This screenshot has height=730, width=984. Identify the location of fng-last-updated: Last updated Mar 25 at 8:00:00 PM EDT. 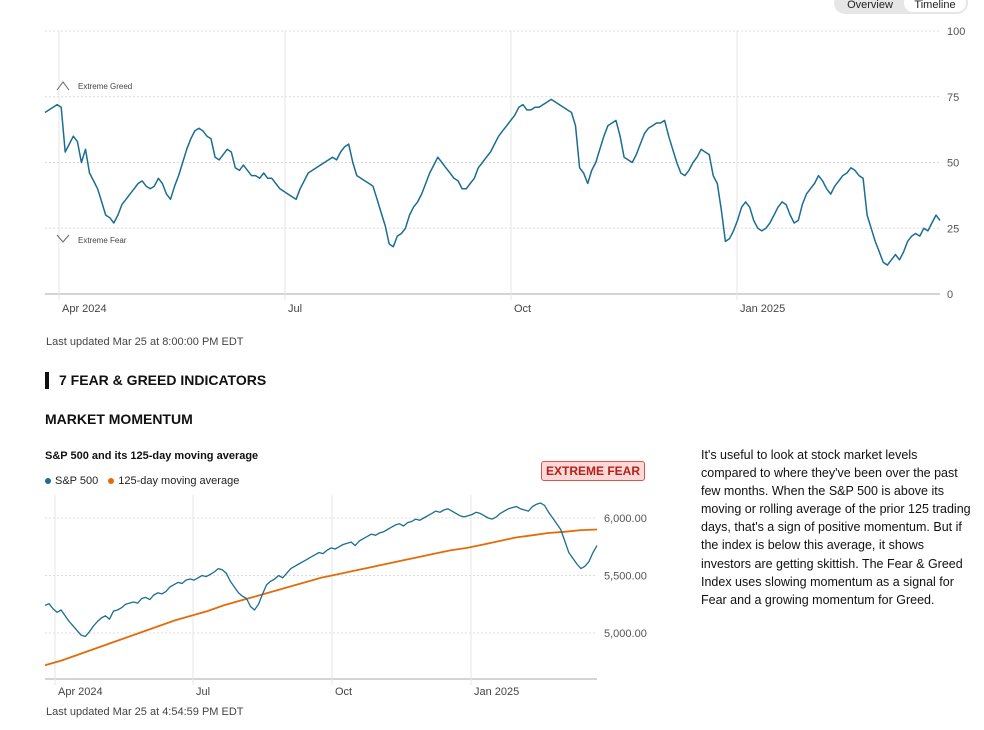
(145, 342).